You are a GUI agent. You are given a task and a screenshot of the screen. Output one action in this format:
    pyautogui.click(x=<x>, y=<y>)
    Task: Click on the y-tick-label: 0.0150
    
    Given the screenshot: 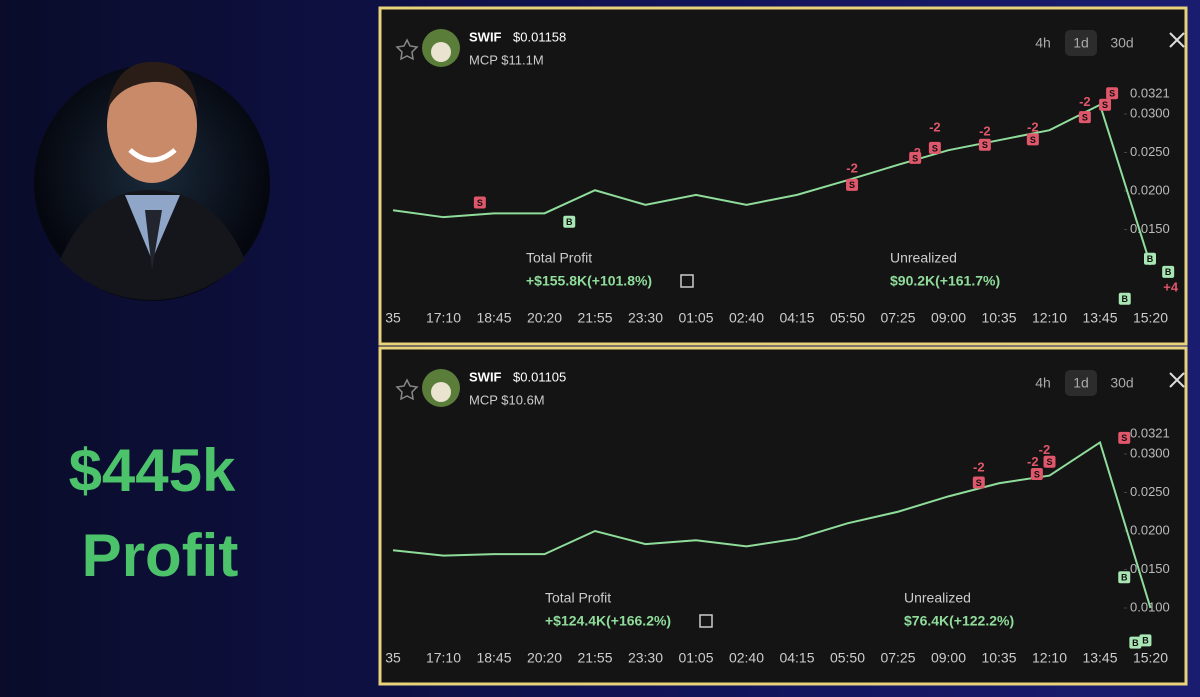 What is the action you would take?
    pyautogui.click(x=1150, y=228)
    